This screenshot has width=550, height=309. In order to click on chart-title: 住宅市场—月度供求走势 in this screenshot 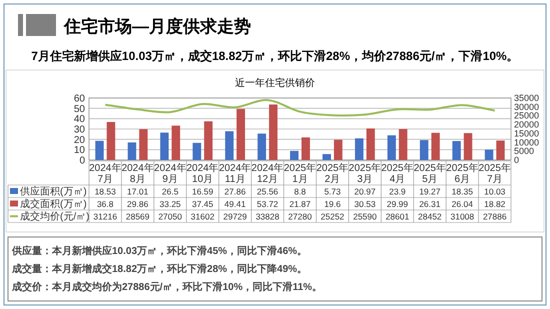, I will do `click(157, 26)`.